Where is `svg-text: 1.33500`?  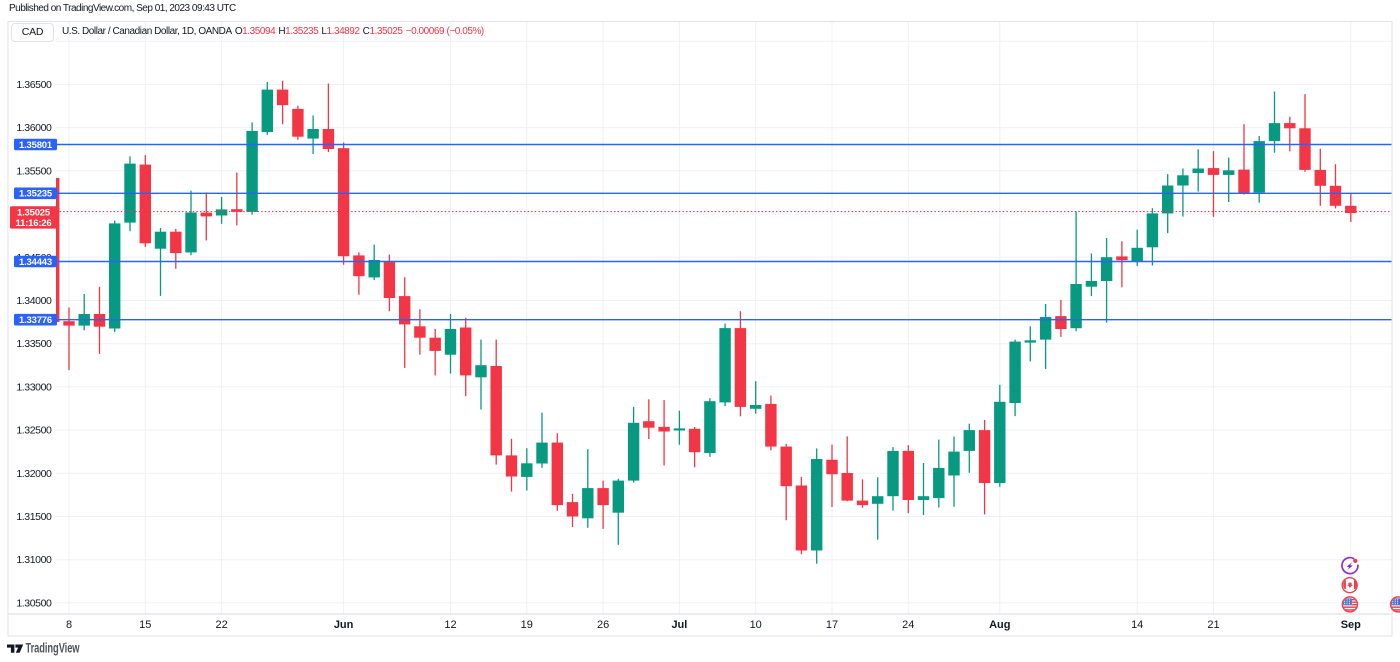 svg-text: 1.33500 is located at coordinates (34, 344).